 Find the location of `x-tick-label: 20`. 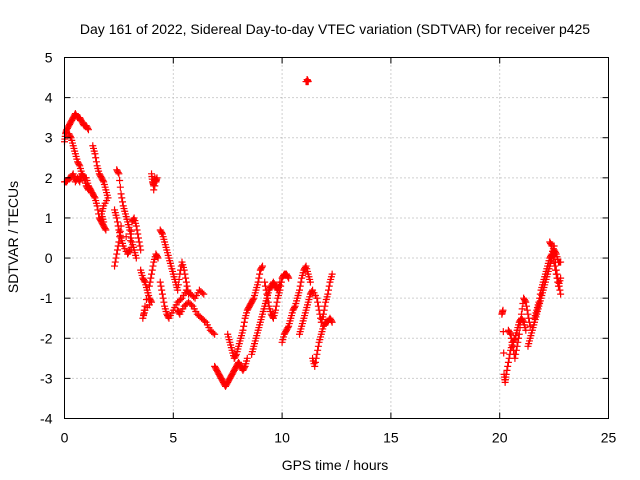

x-tick-label: 20 is located at coordinates (500, 438).